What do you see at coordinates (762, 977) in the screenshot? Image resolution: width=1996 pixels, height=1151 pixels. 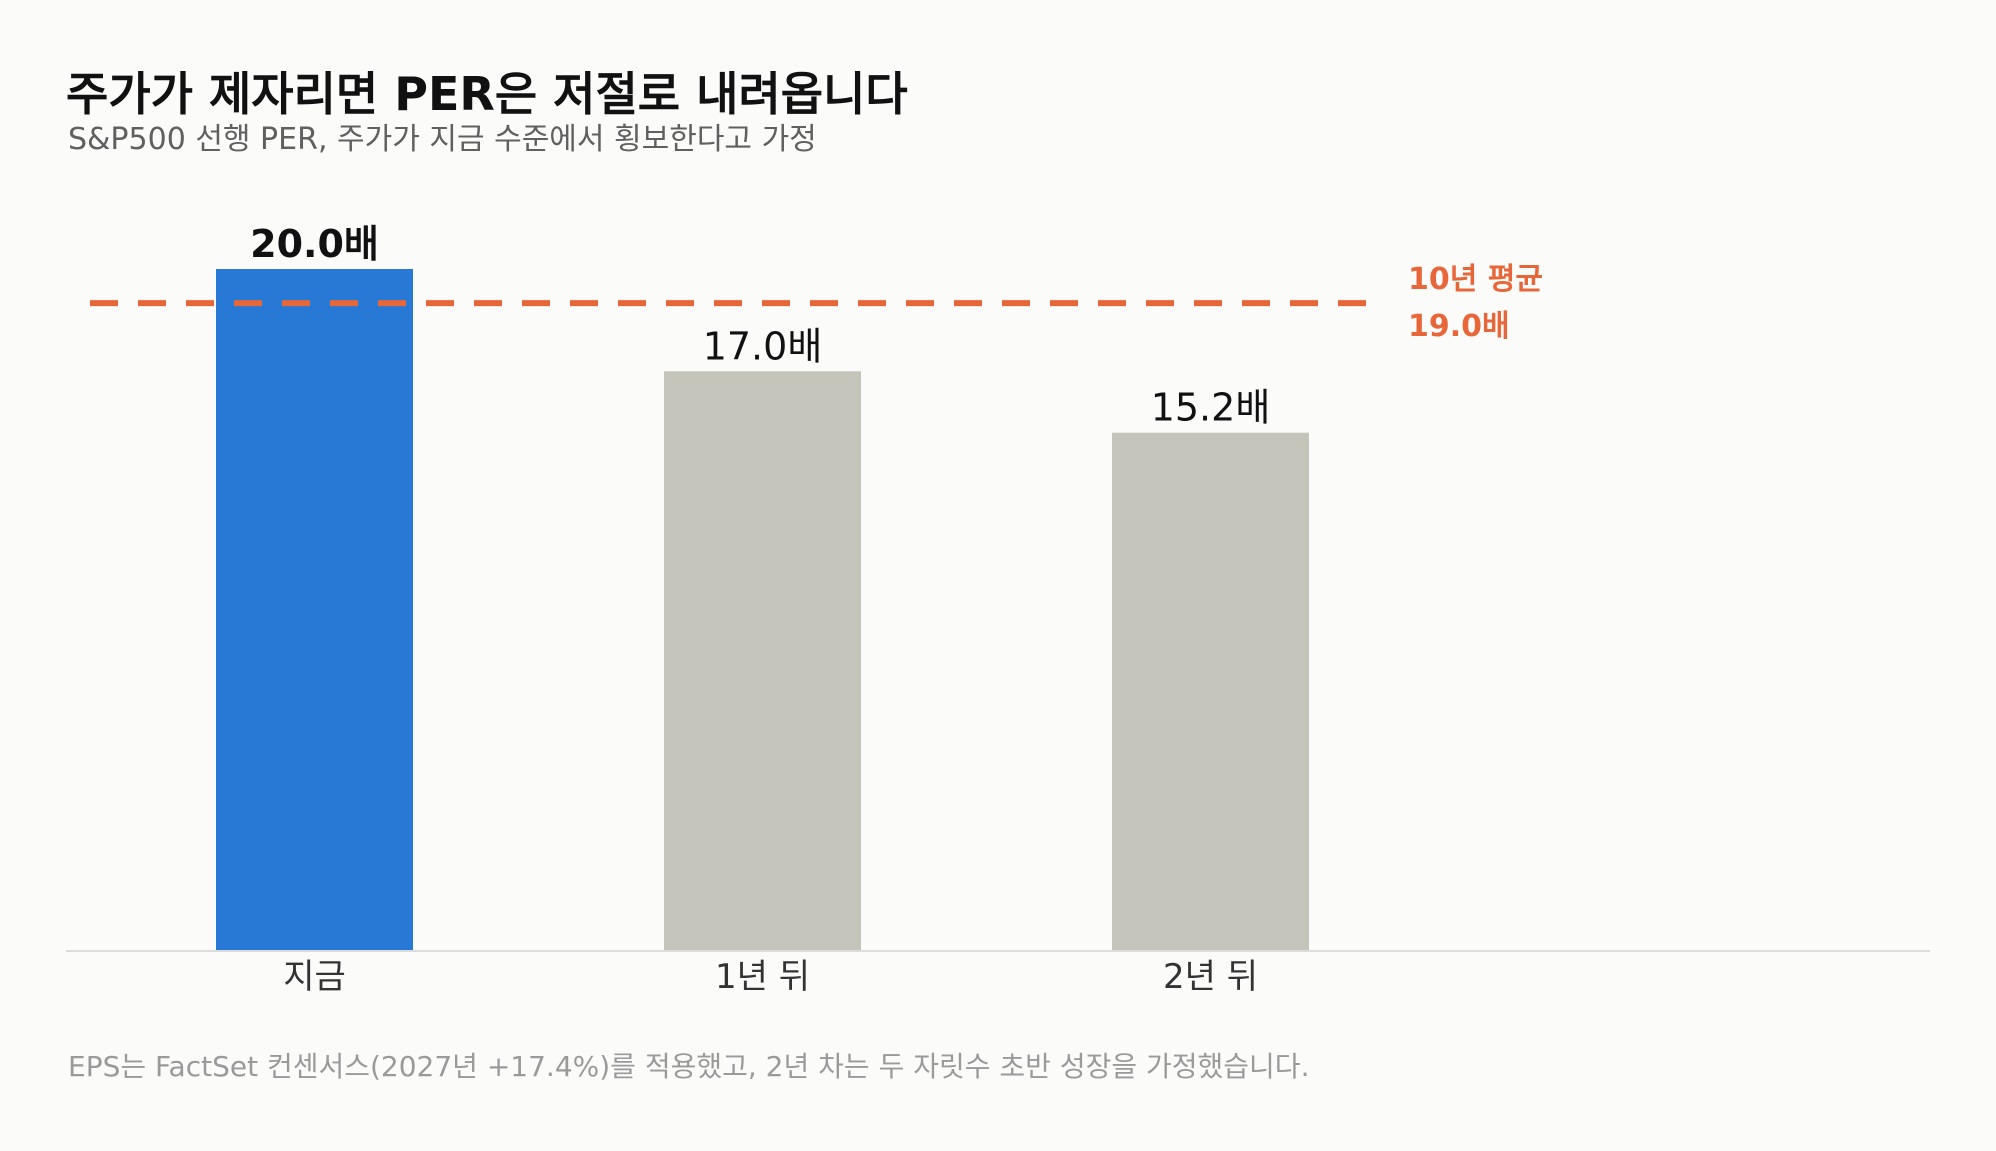 I see `x-tick-label-1: 1년 뒤` at bounding box center [762, 977].